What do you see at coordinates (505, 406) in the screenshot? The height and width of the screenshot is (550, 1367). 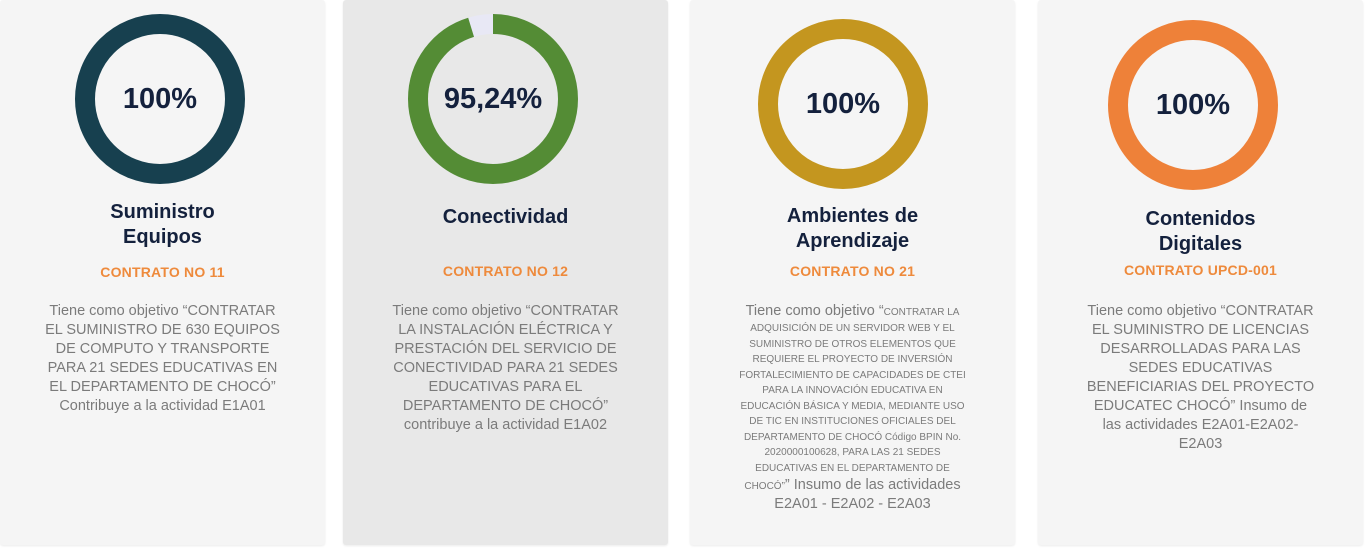 I see `desc-line: DEPARTAMENTO DE CHOCÓ”` at bounding box center [505, 406].